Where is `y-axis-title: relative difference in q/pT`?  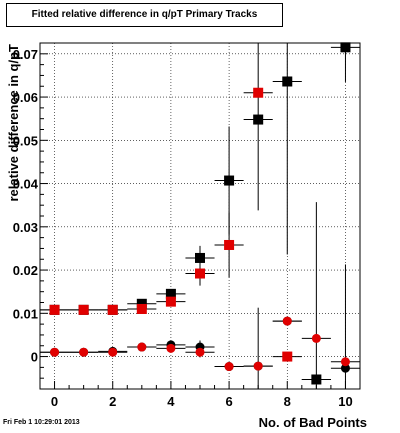 y-axis-title: relative difference in q/pT is located at coordinates (13, 123).